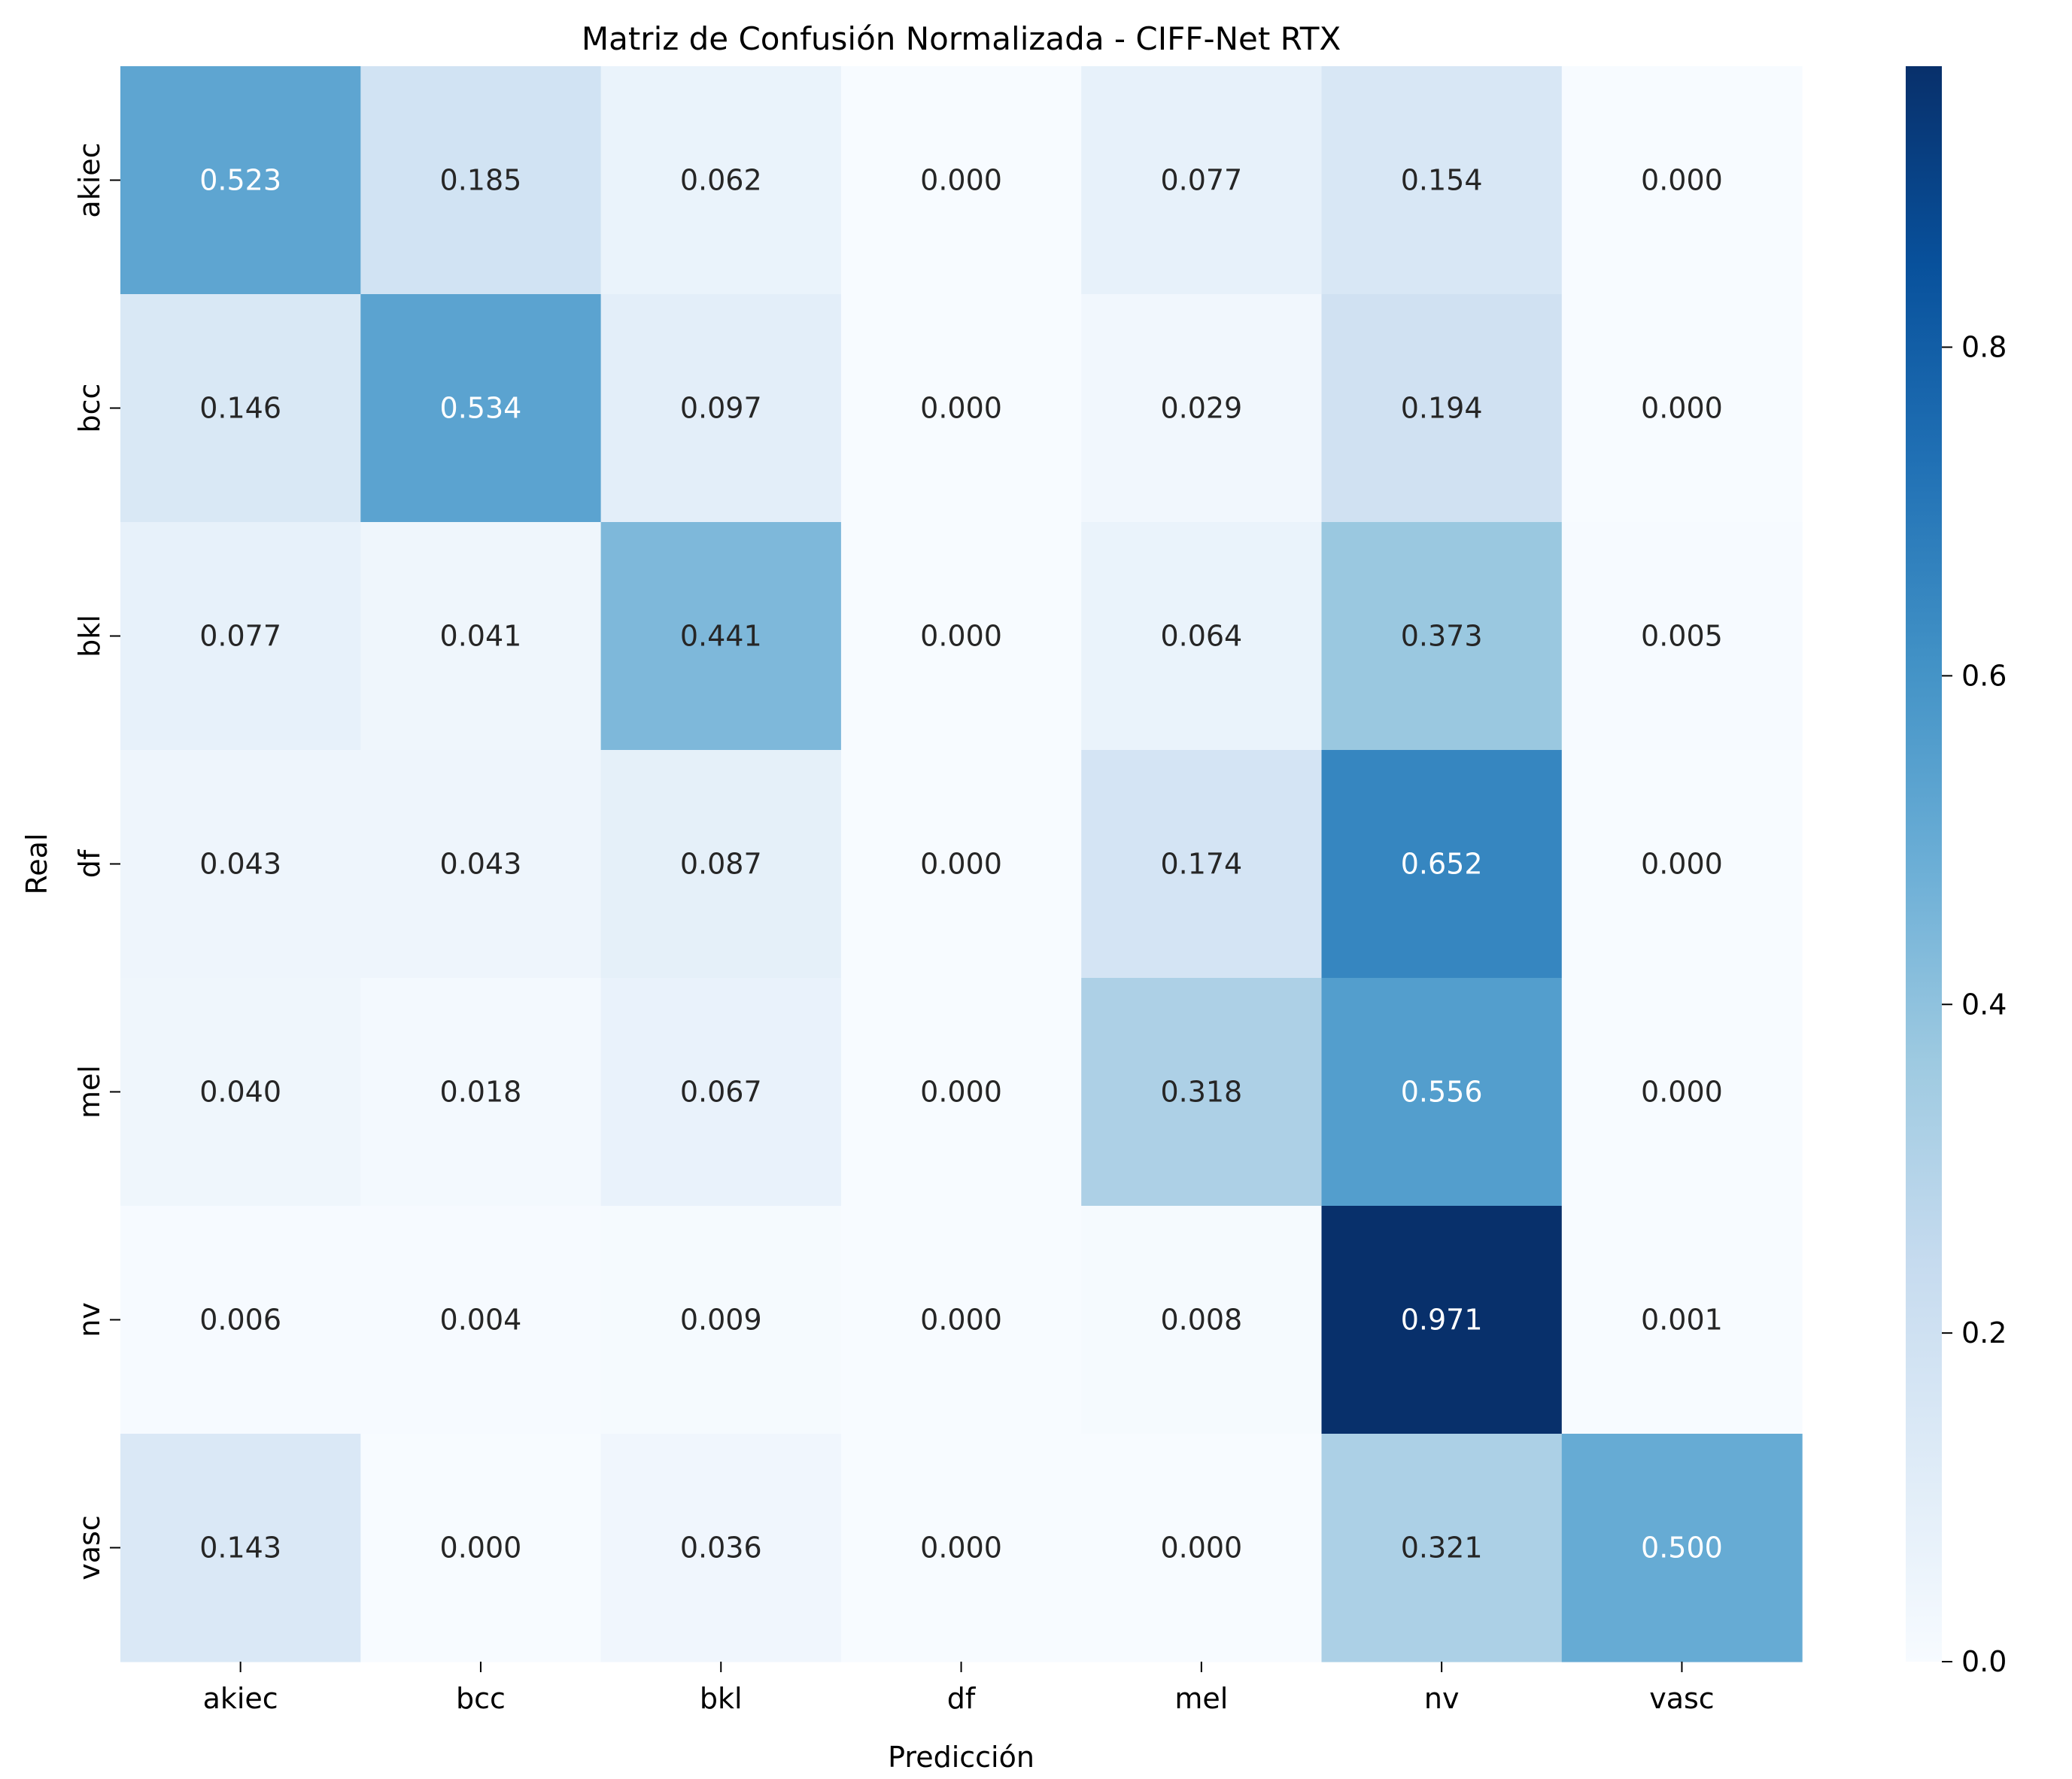 The height and width of the screenshot is (1779, 2072). Describe the element at coordinates (89, 179) in the screenshot. I see `y-tick-label: akiec` at that location.